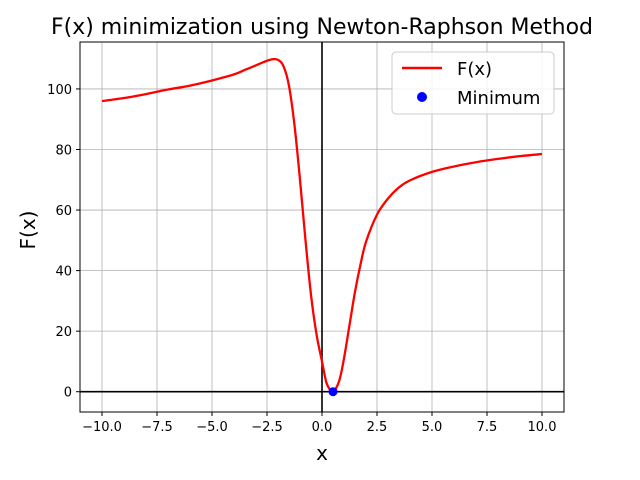 The height and width of the screenshot is (480, 640). I want to click on y-tick-label: 20, so click(63, 332).